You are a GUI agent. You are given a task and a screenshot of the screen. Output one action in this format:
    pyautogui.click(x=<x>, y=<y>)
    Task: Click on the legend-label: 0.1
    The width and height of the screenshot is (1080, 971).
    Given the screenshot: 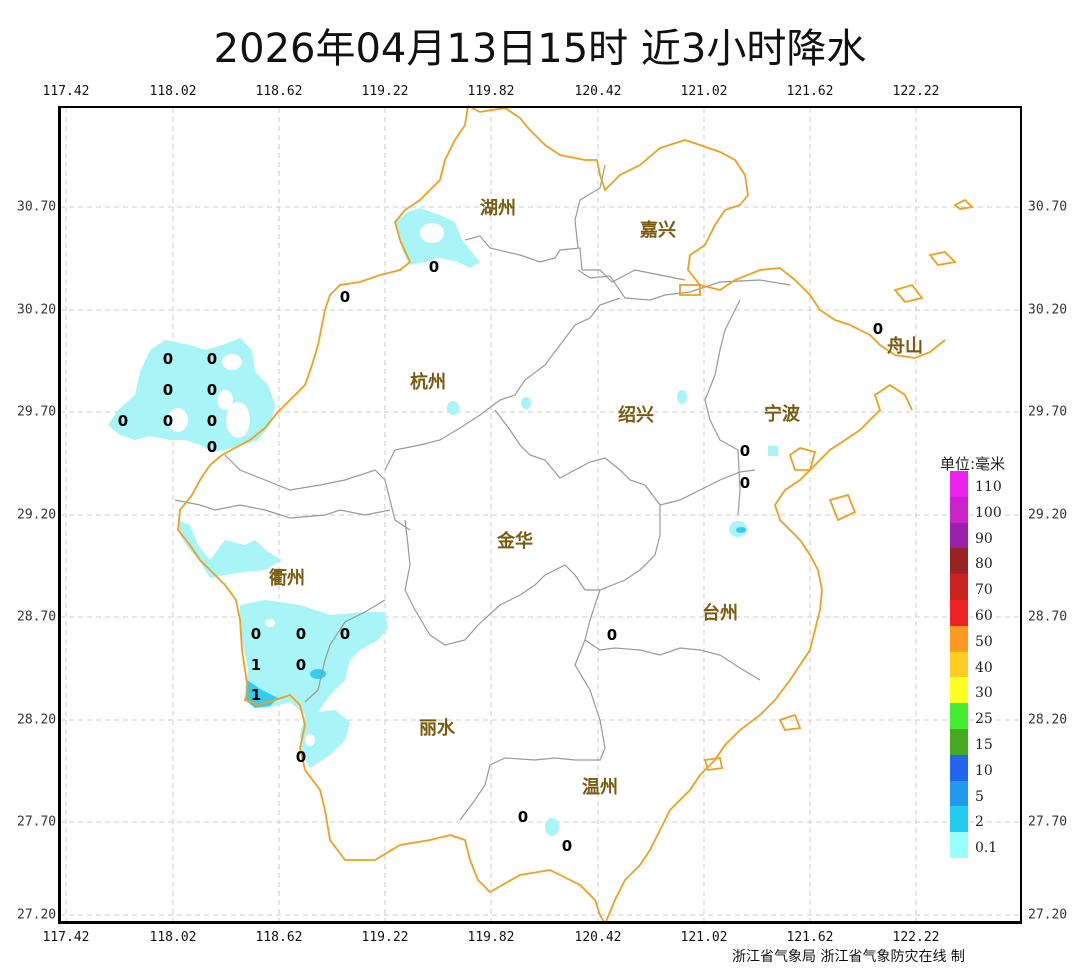 What is the action you would take?
    pyautogui.click(x=986, y=848)
    